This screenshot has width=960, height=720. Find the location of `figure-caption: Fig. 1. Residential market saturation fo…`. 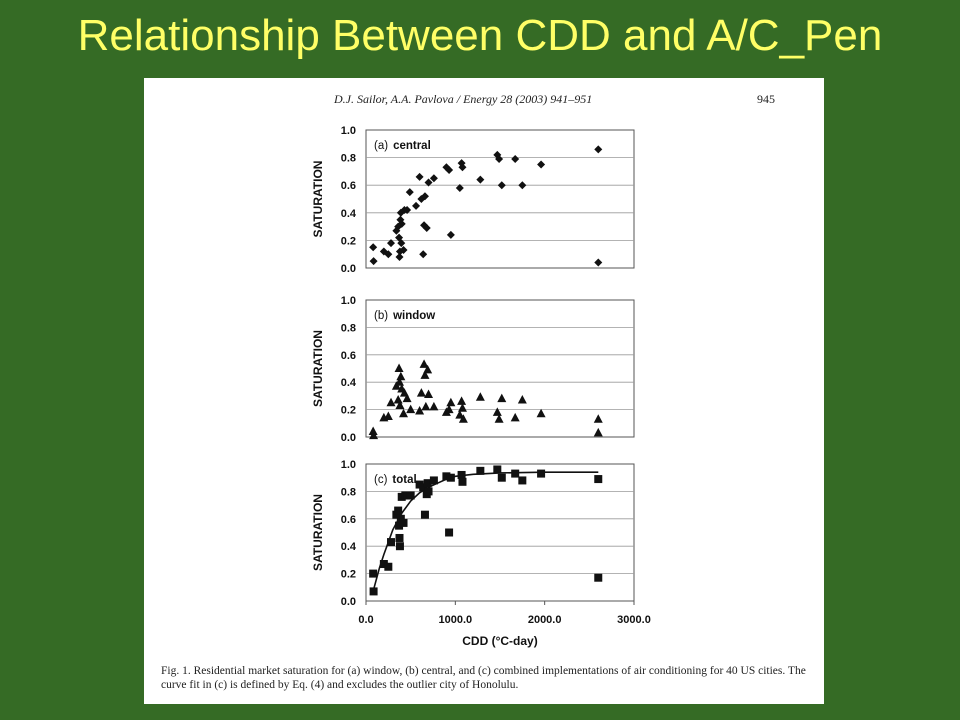

figure-caption: Fig. 1. Residential market saturation fo… is located at coordinates (483, 678).